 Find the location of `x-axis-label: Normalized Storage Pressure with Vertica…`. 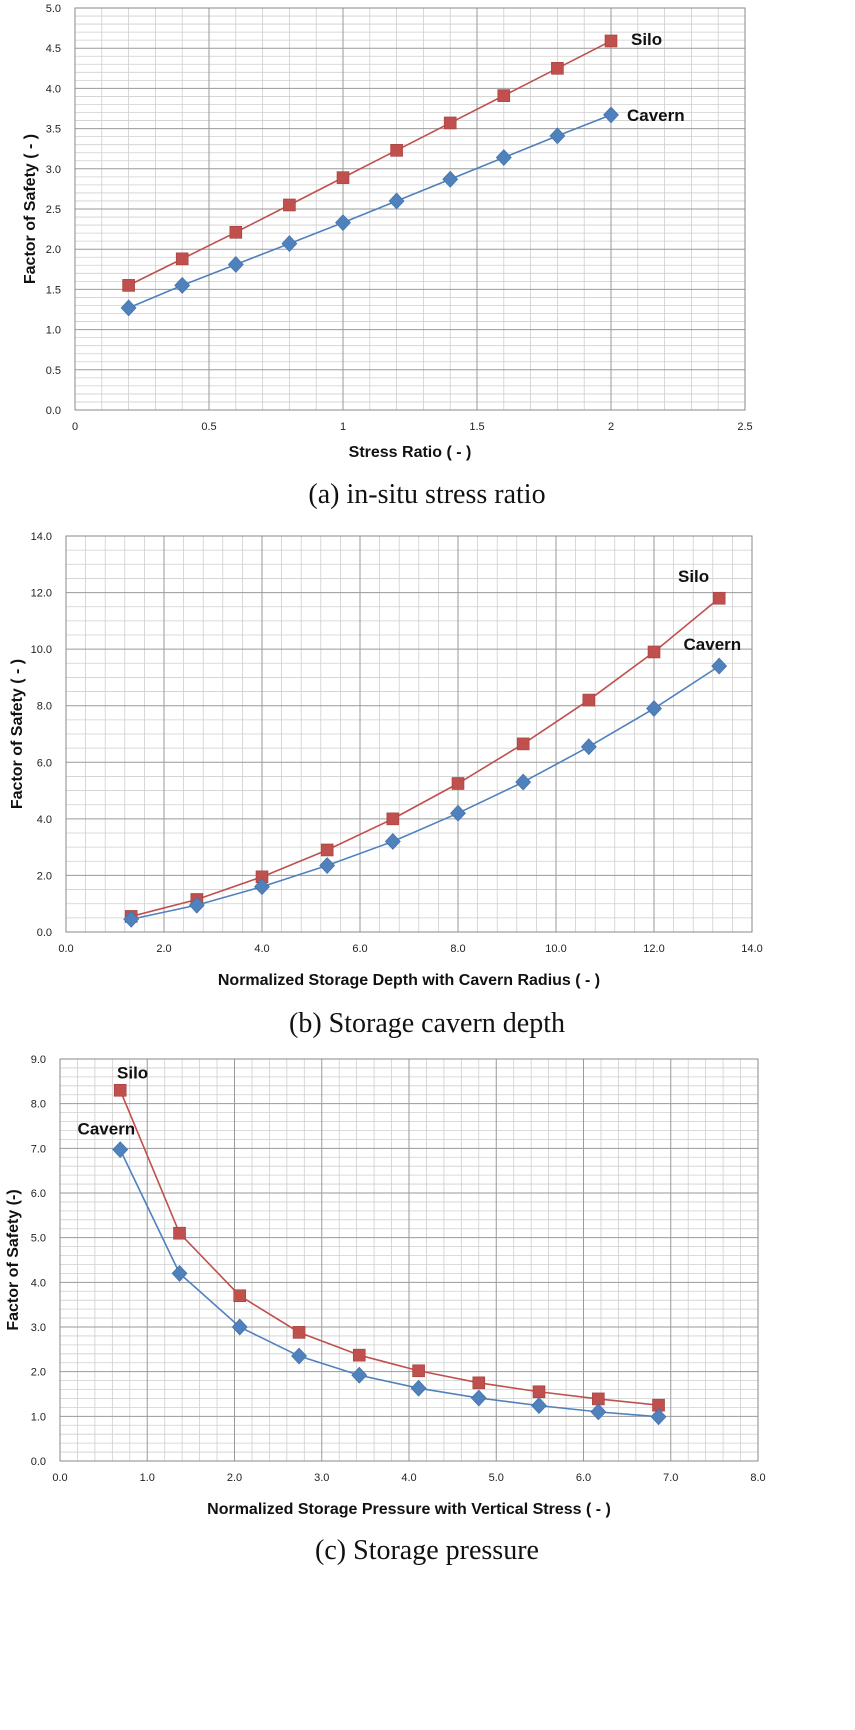

x-axis-label: Normalized Storage Pressure with Vertica… is located at coordinates (409, 1509).